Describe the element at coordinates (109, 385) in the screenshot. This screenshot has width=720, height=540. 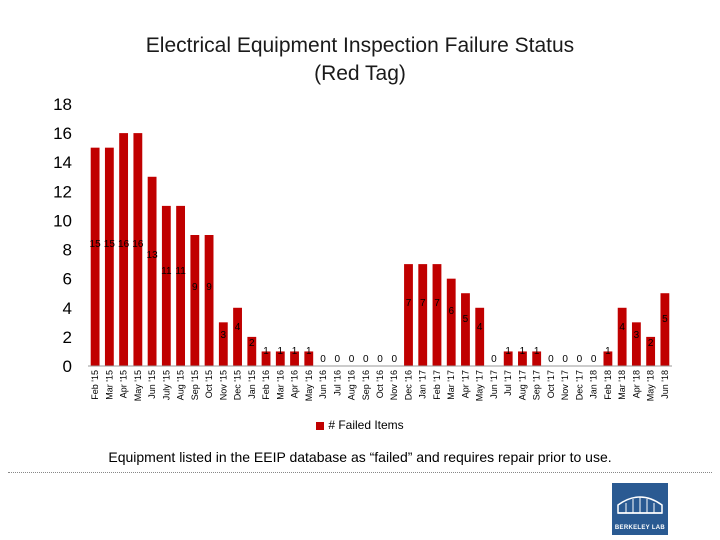
I see `x-tick-label: Mar '15` at that location.